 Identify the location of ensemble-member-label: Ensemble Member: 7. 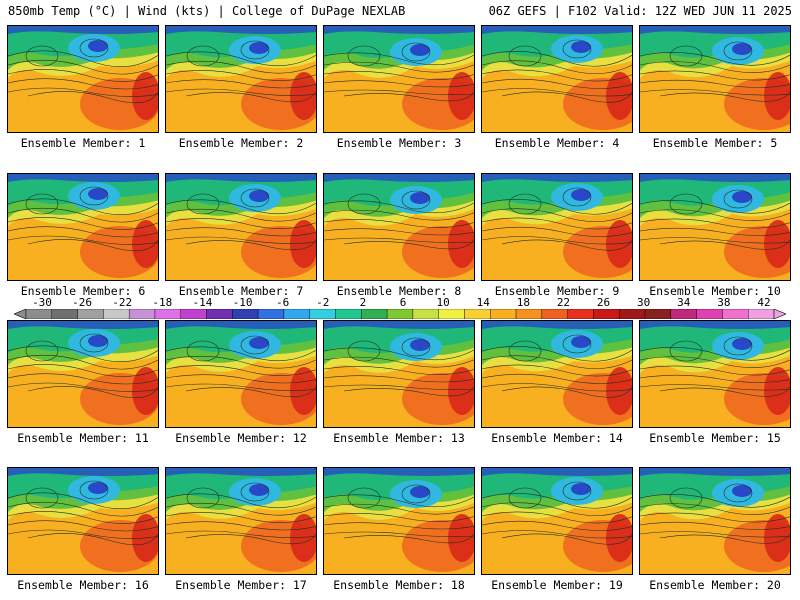
(241, 291).